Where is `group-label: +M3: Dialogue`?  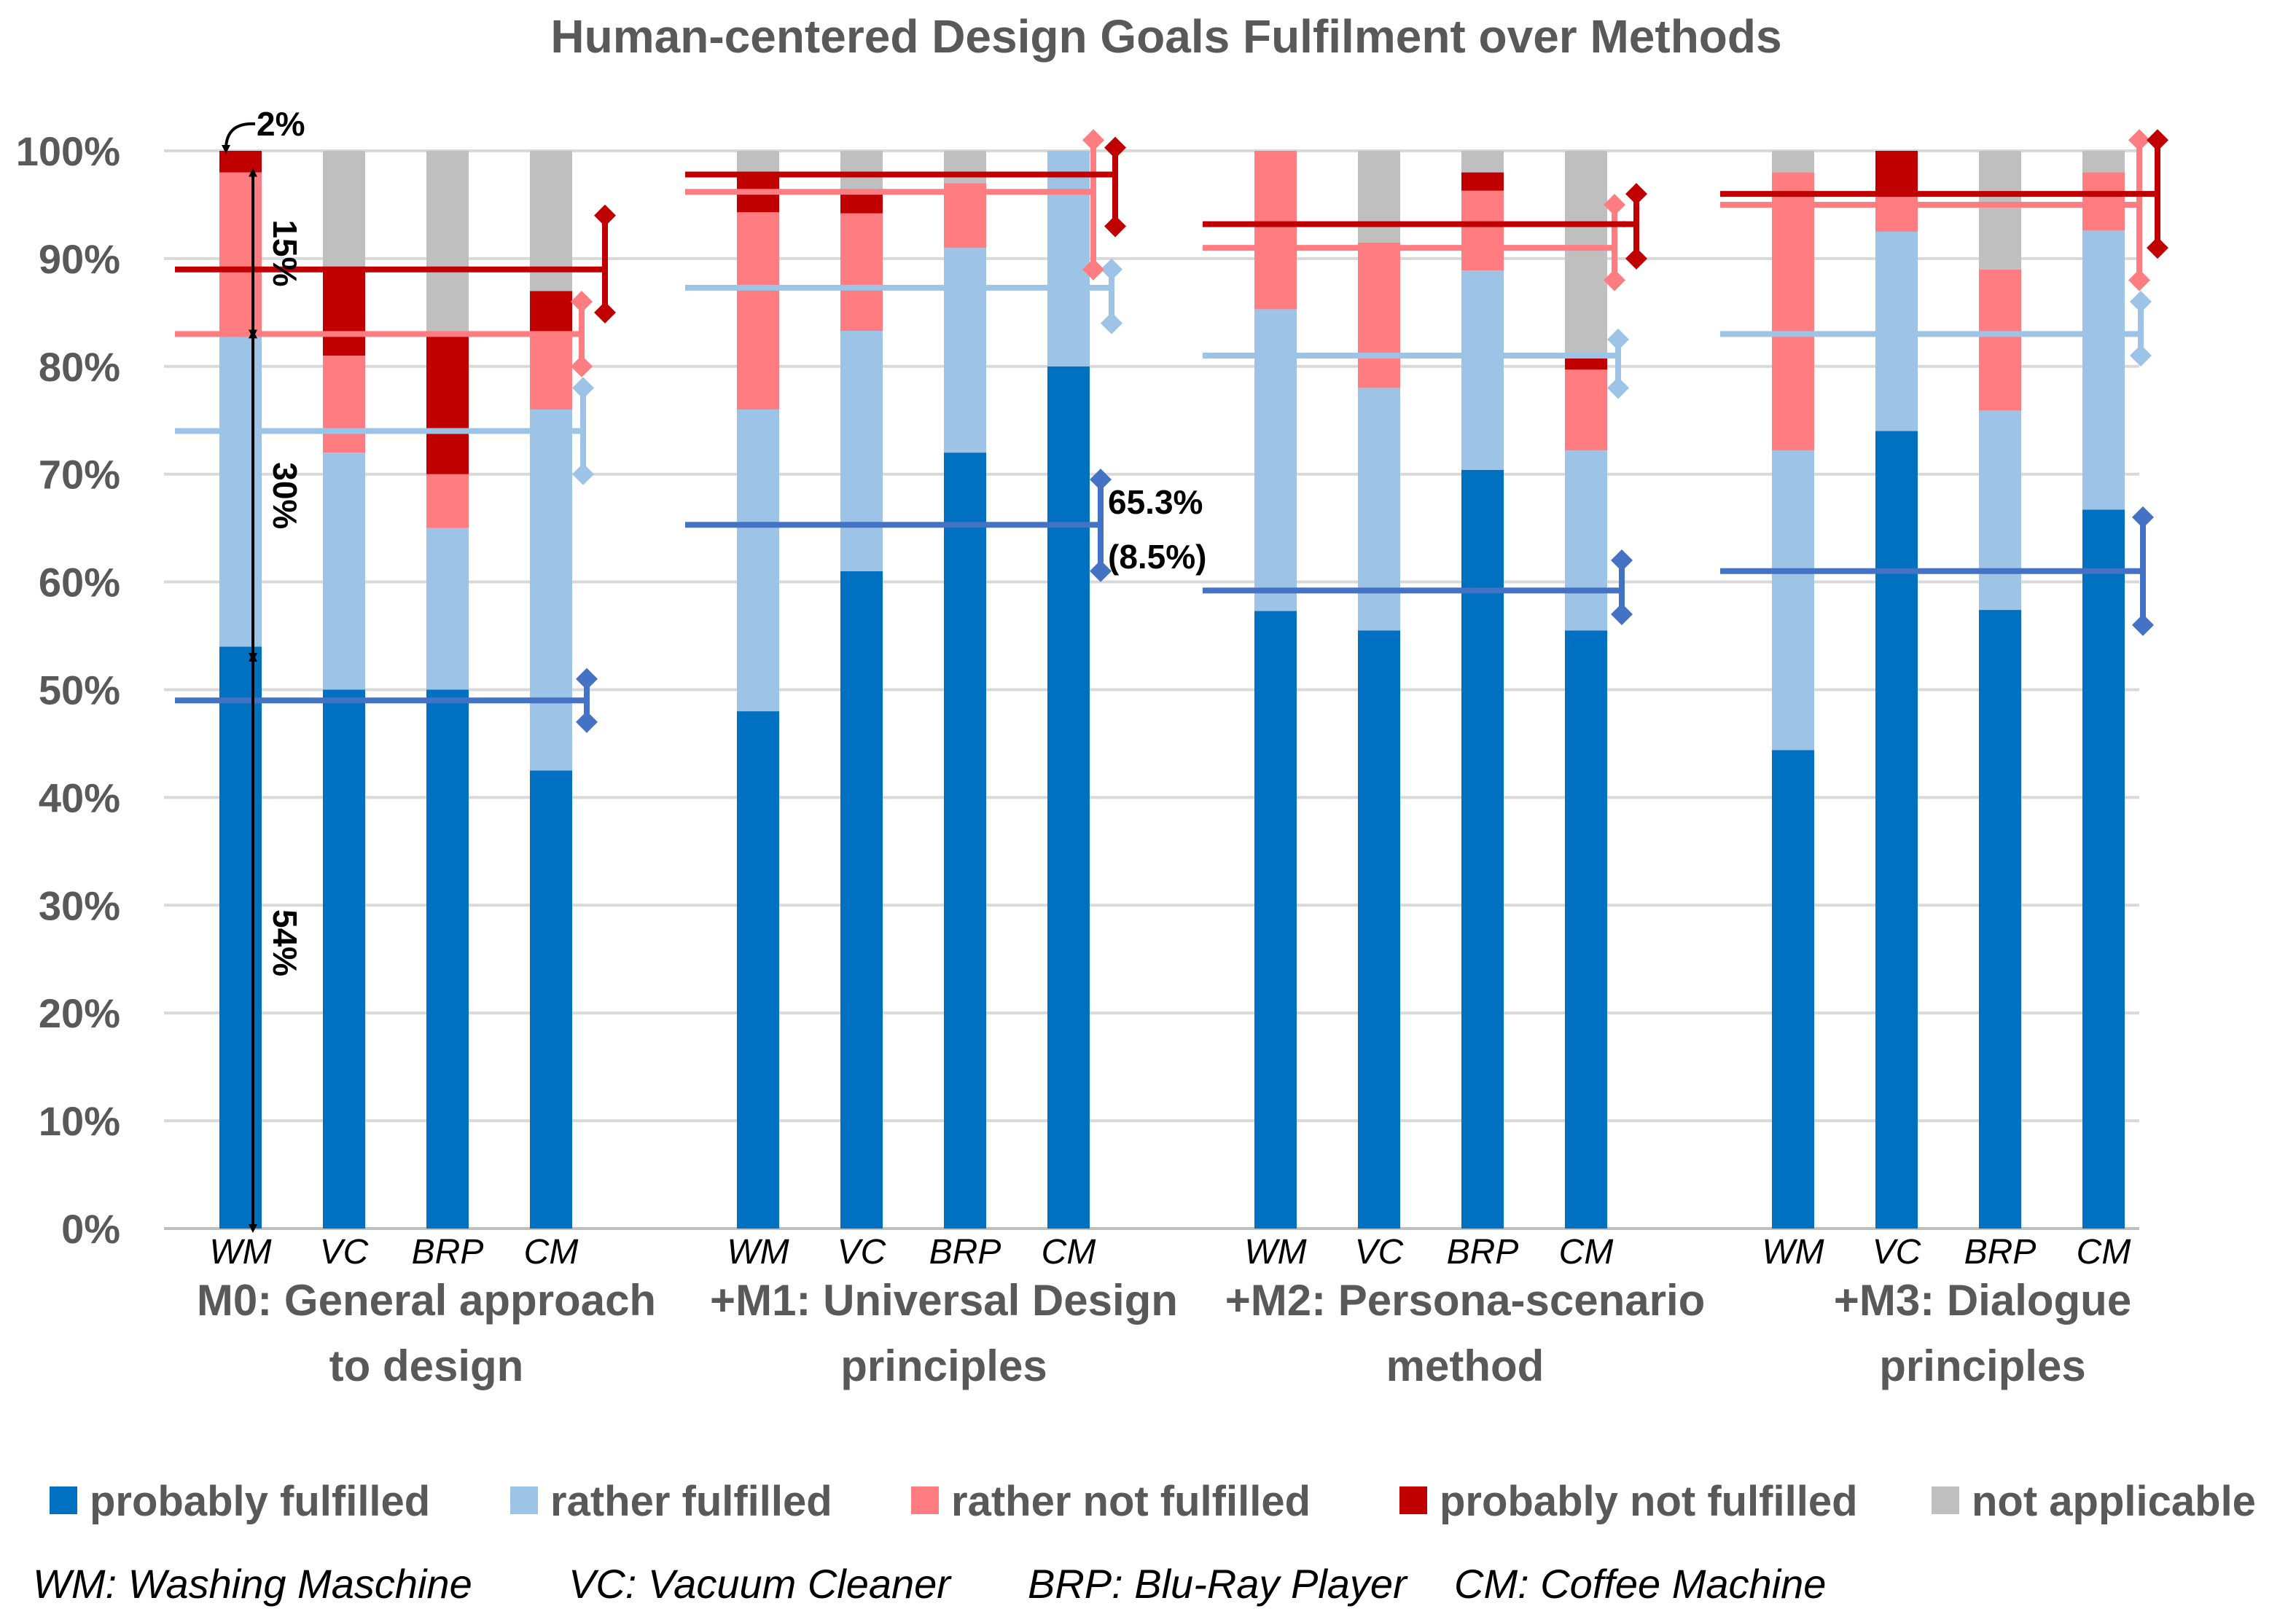 group-label: +M3: Dialogue is located at coordinates (1983, 1300).